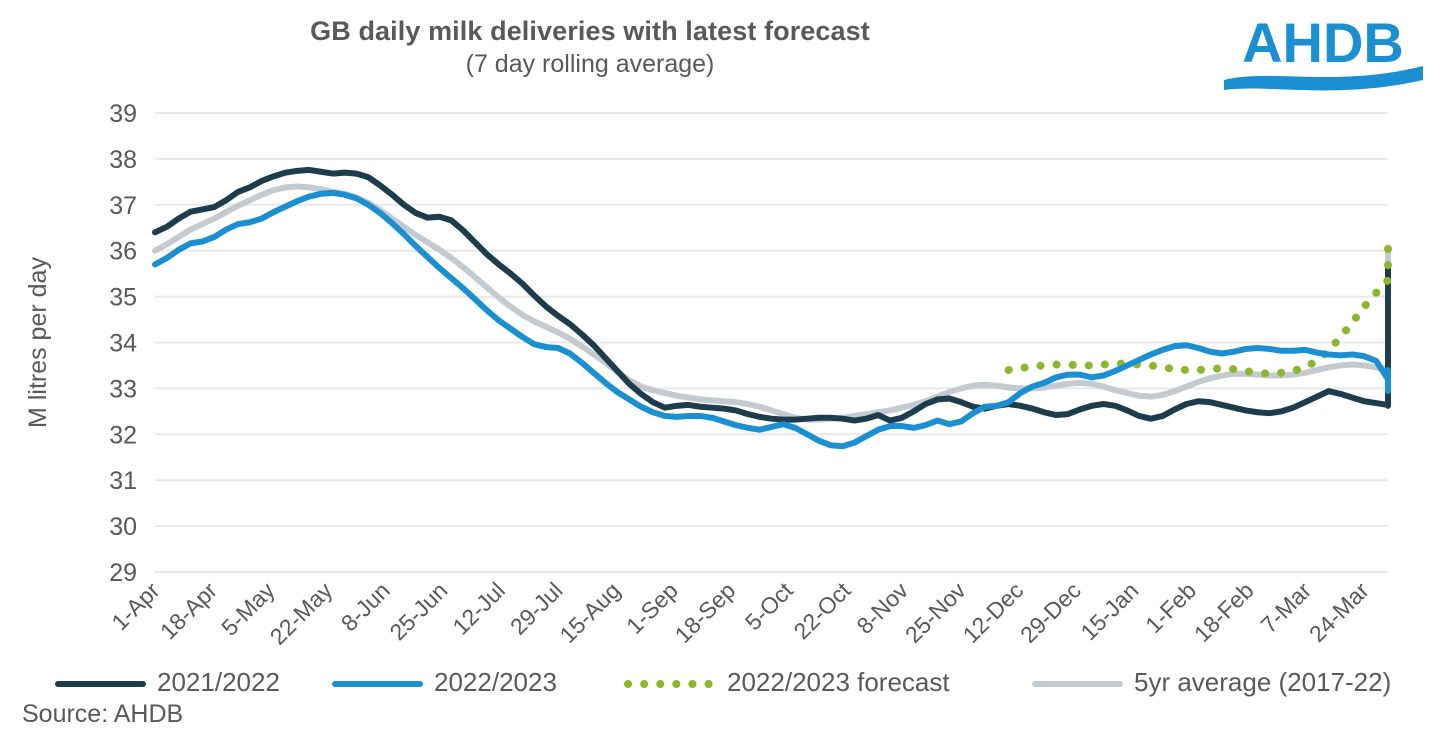 This screenshot has height=737, width=1447. Describe the element at coordinates (590, 64) in the screenshot. I see `chart-subtitle: (7 day rolling average)` at that location.